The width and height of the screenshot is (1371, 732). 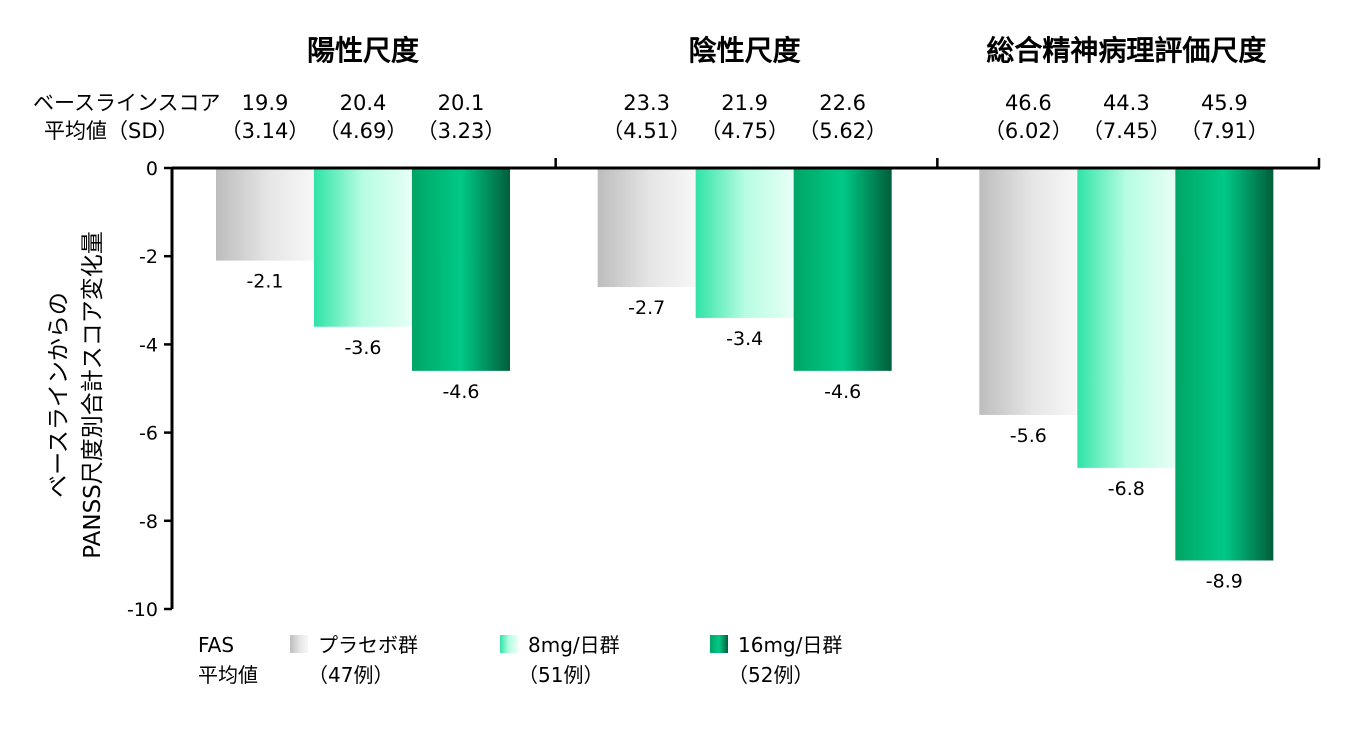 I want to click on value-label: -2.7, so click(x=646, y=308).